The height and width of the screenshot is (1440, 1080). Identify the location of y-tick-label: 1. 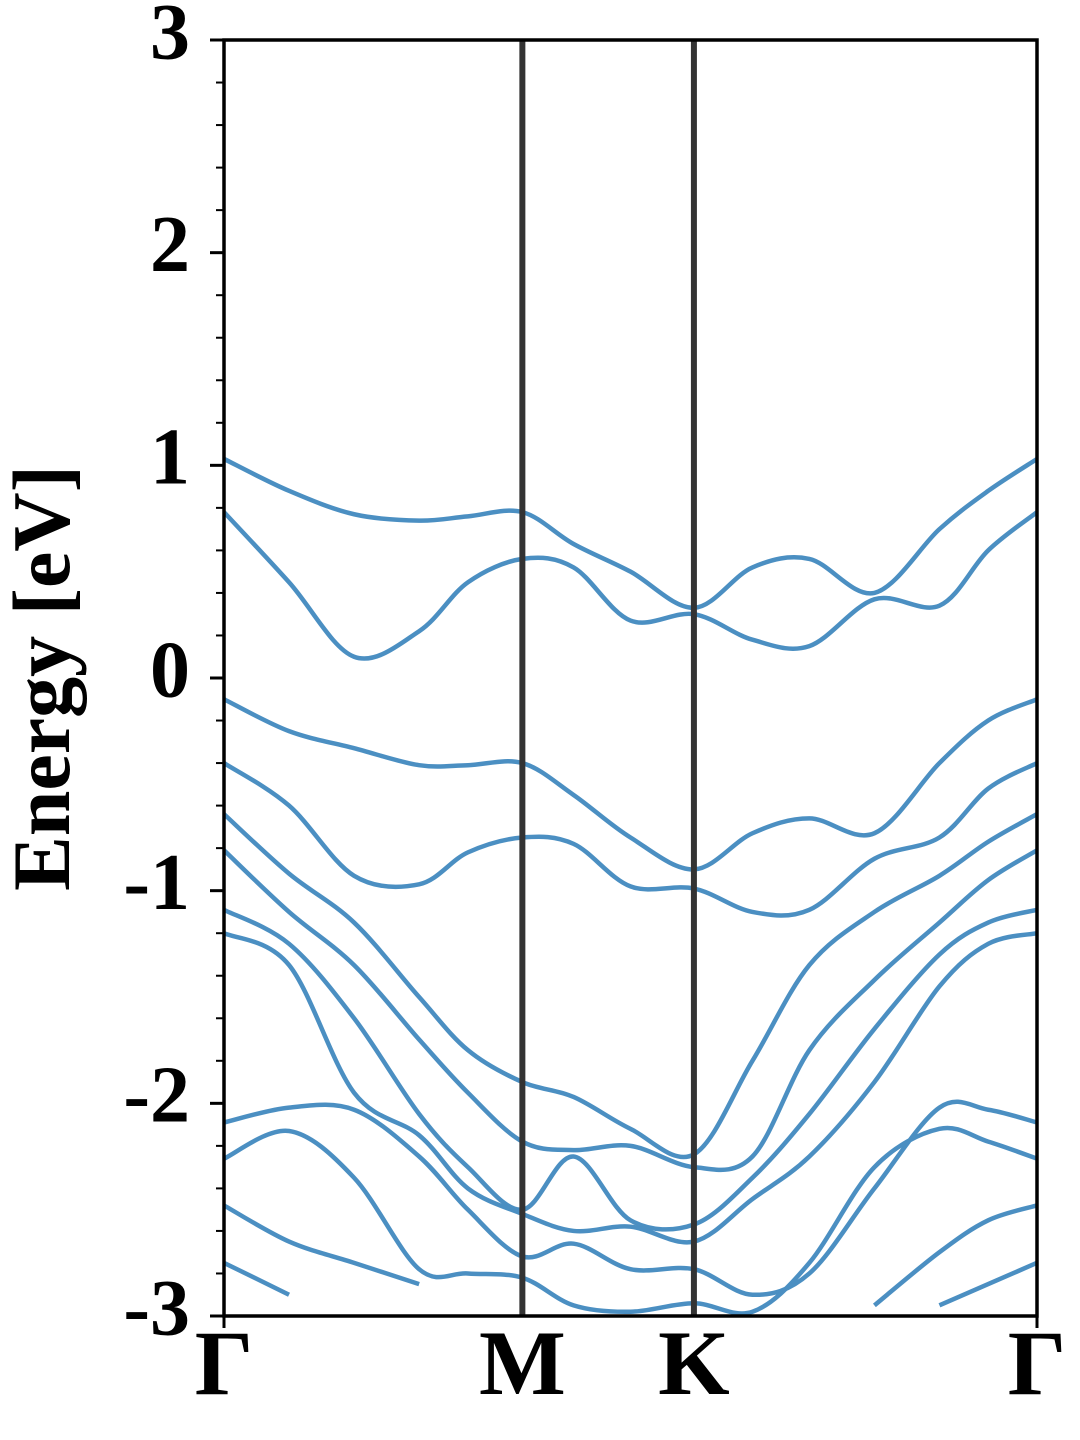
(170, 458).